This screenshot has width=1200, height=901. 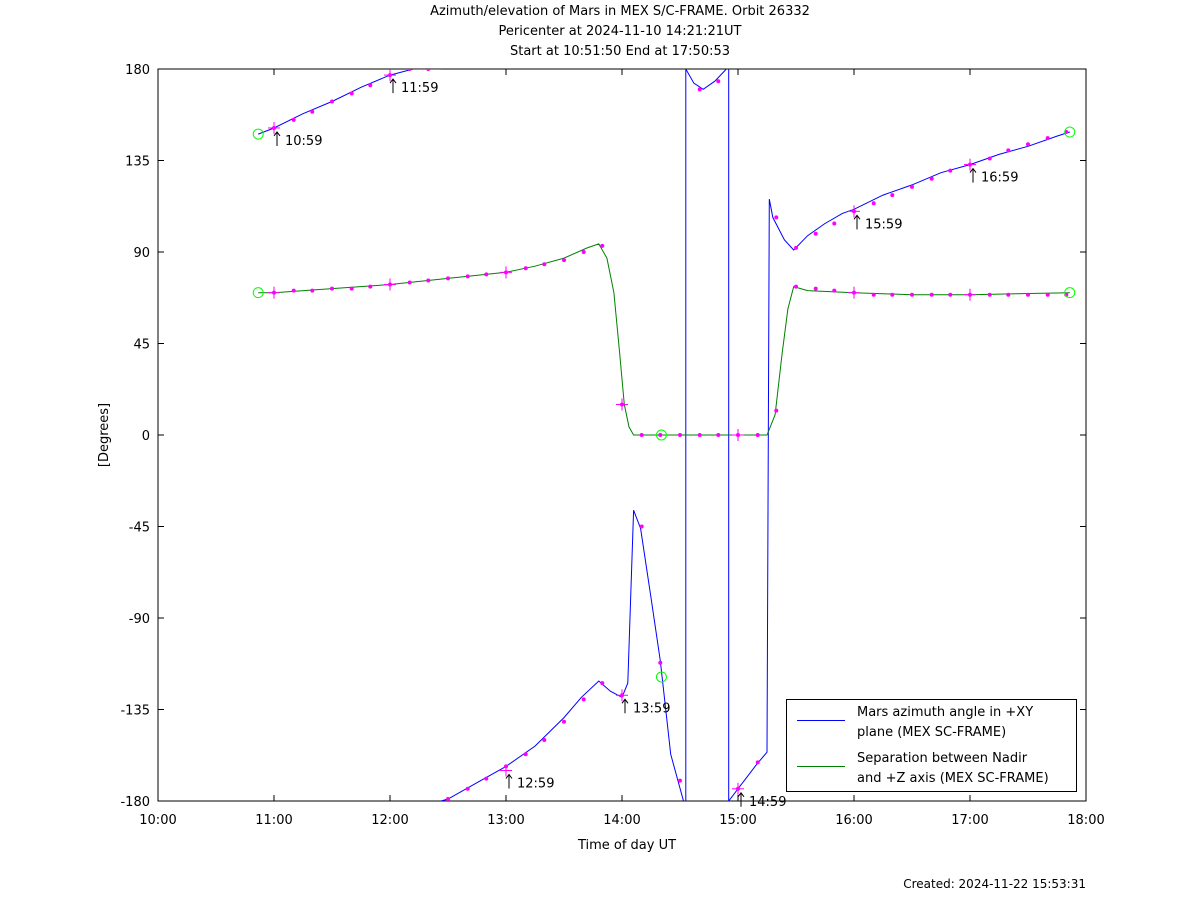 I want to click on title-line-2: Pericenter at 2024-11-10 14:21:21UT, so click(x=620, y=31).